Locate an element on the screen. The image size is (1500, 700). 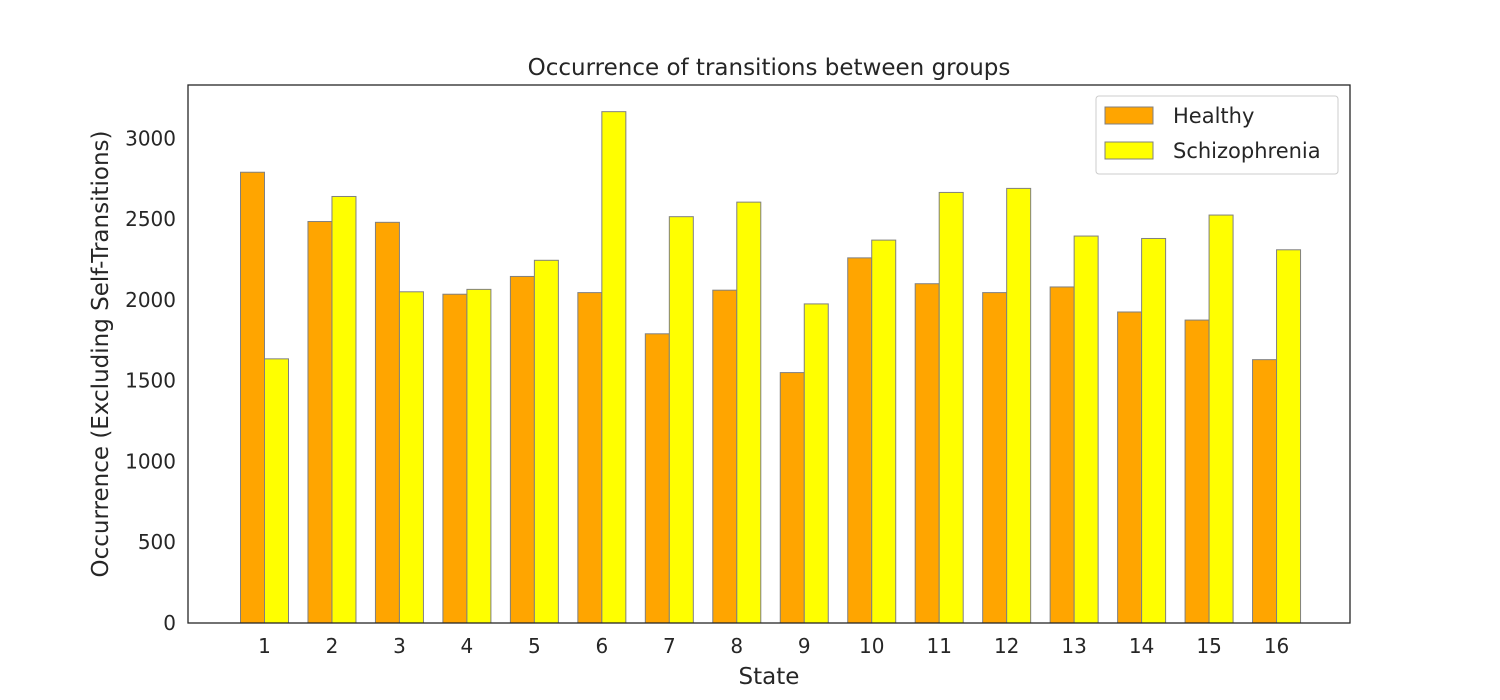
x-tick-label-9: 9 is located at coordinates (804, 646).